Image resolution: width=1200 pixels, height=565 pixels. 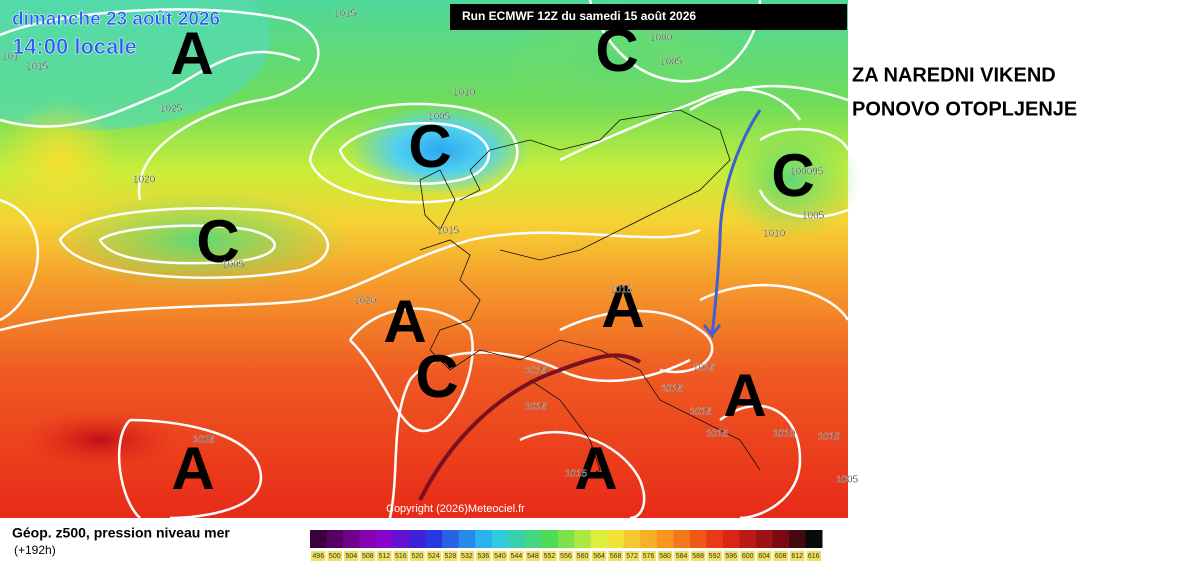 I want to click on scale-label: 516, so click(x=401, y=556).